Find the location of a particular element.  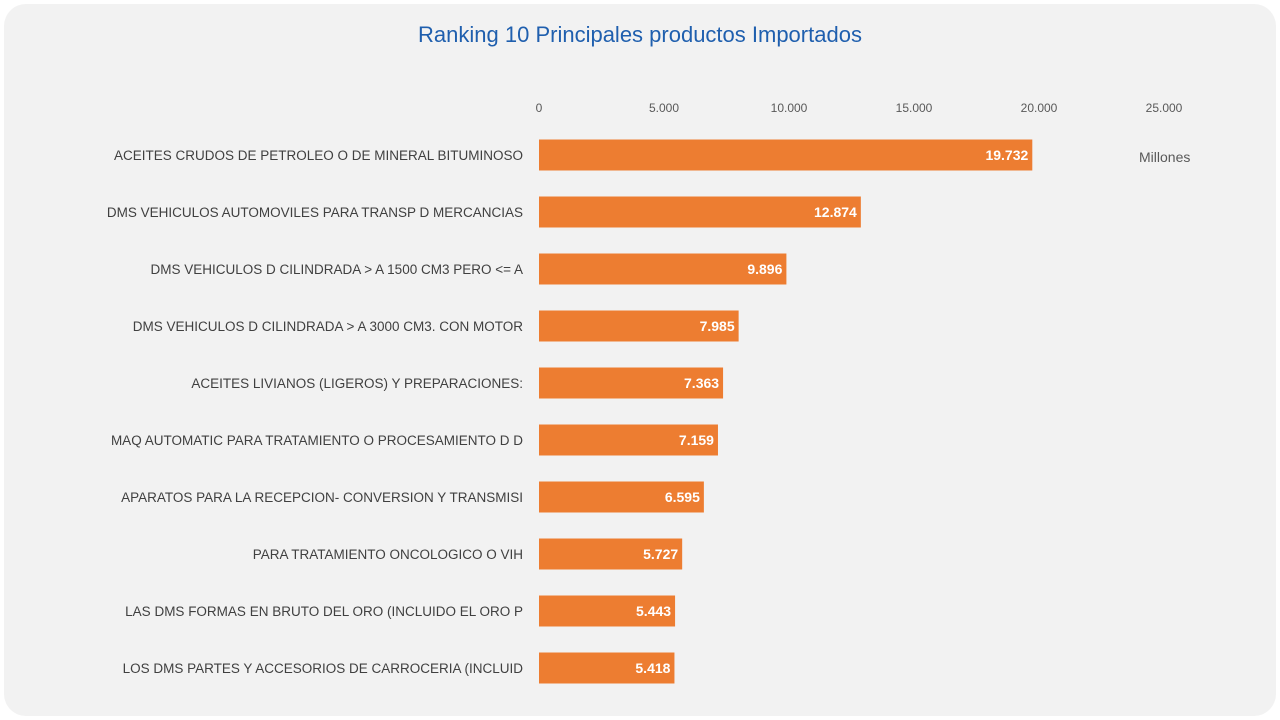

x-tick-label: 15.000 is located at coordinates (914, 108).